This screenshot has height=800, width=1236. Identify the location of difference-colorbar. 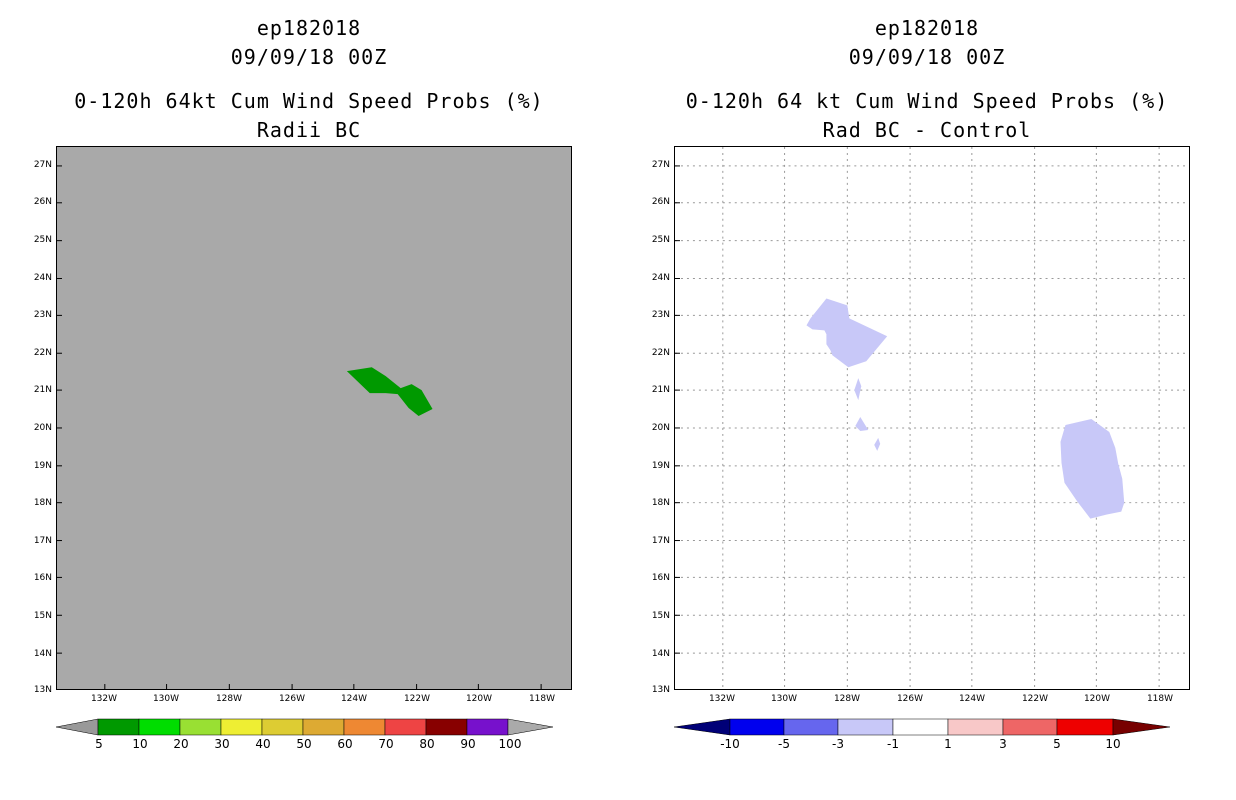
(922, 727).